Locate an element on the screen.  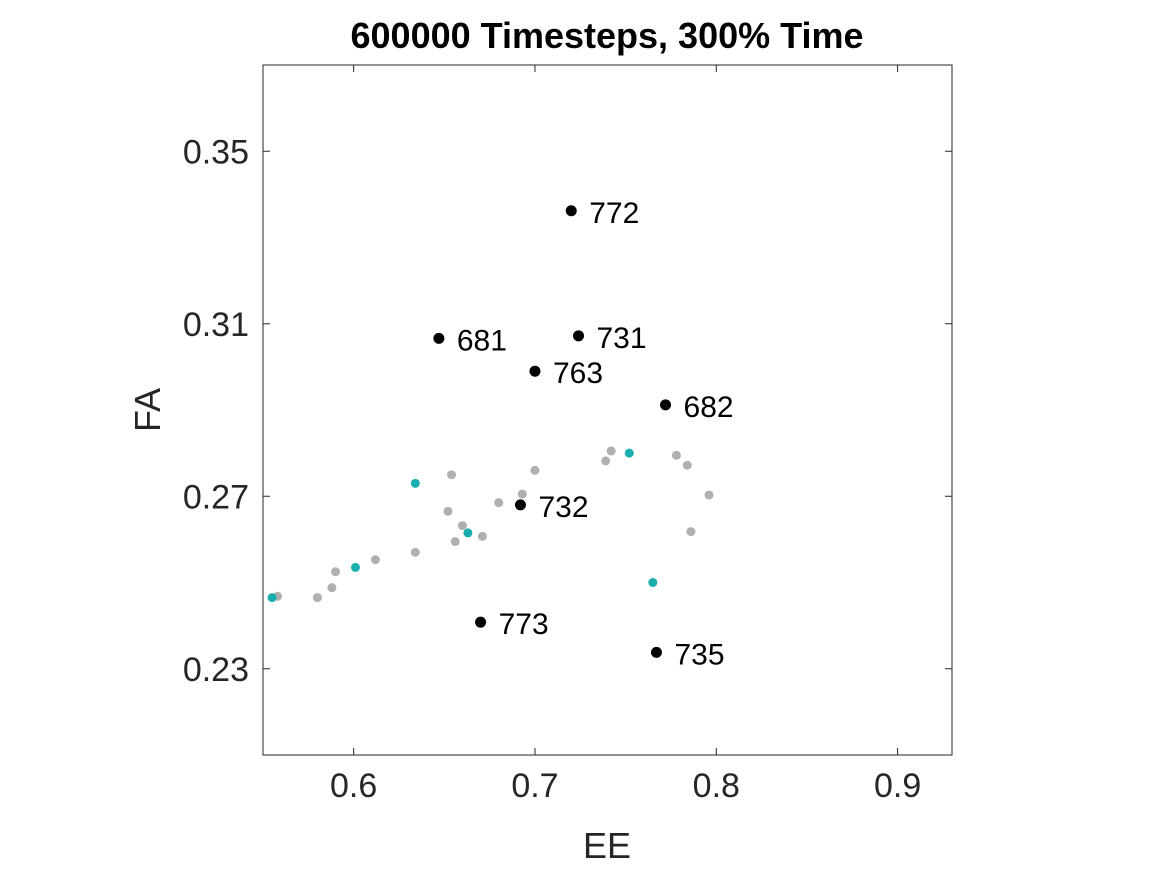
y-axis-label: FA is located at coordinates (147, 410).